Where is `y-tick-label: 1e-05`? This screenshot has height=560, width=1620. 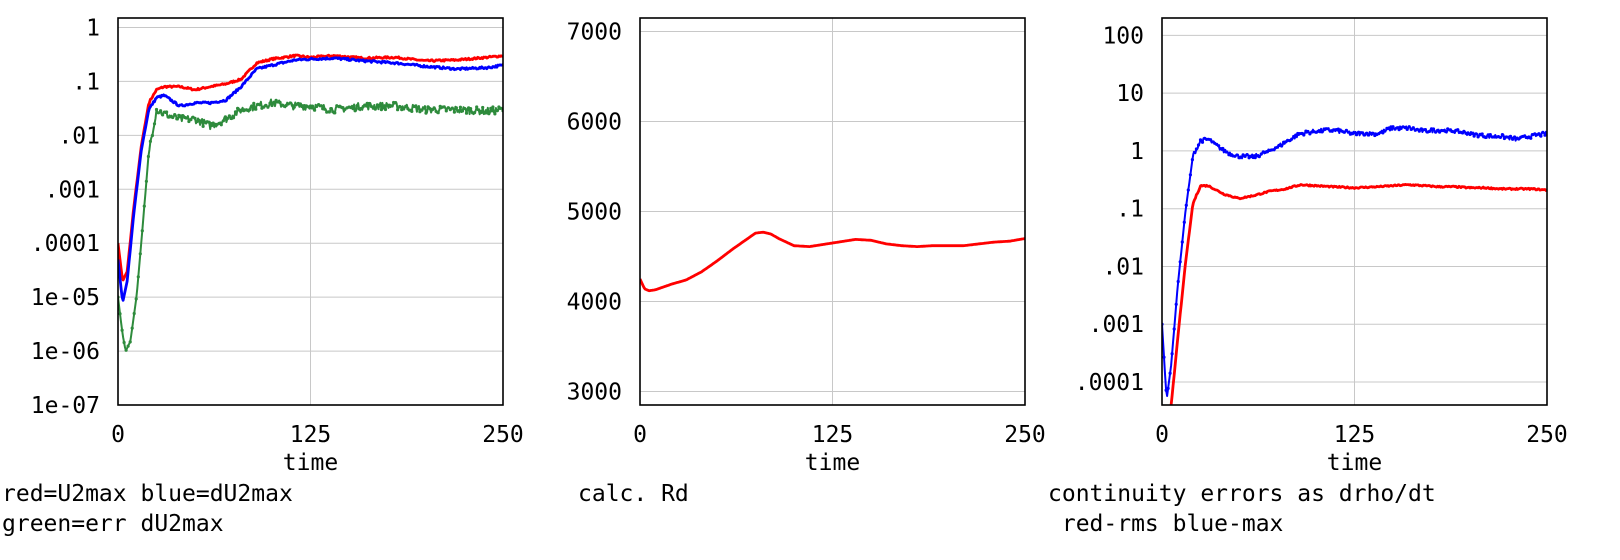
y-tick-label: 1e-05 is located at coordinates (65, 298).